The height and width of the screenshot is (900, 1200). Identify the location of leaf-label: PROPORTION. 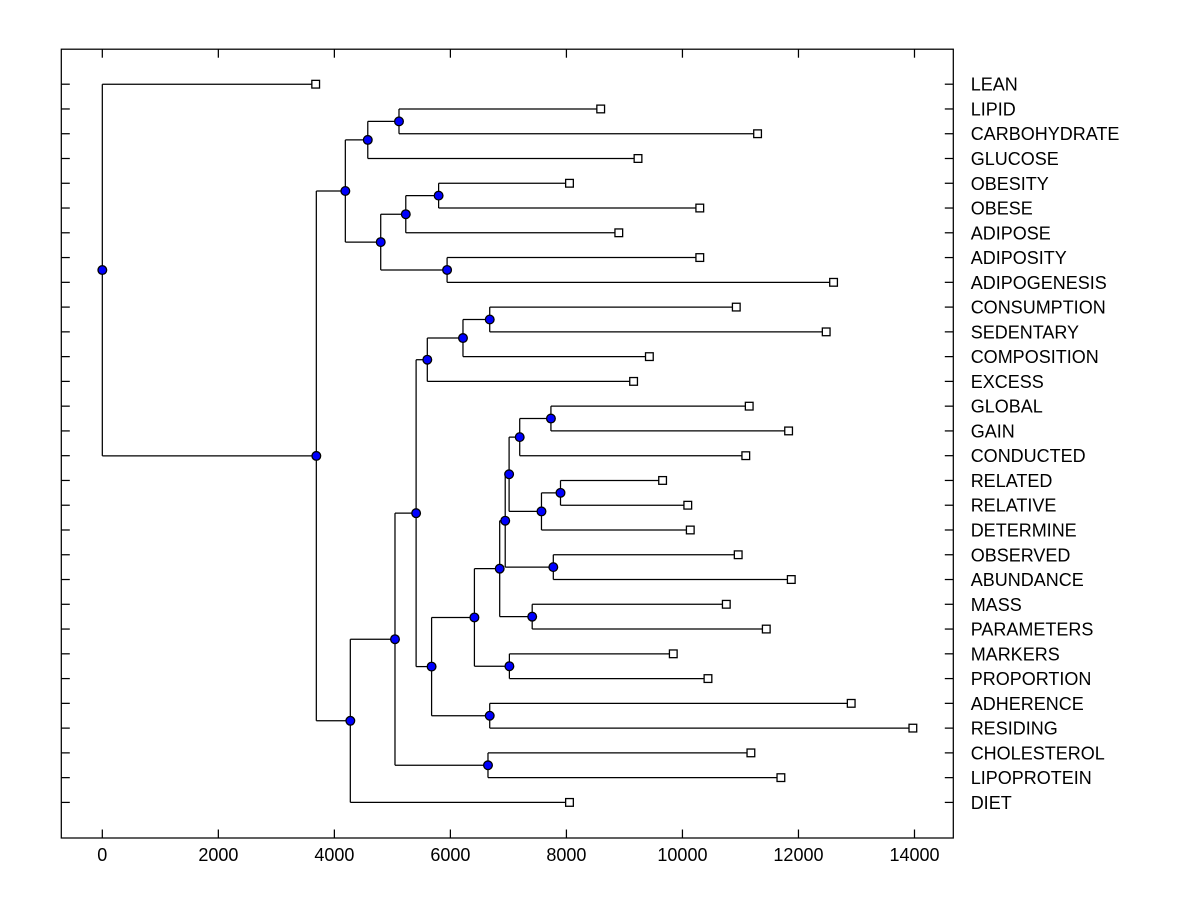
(1031, 679).